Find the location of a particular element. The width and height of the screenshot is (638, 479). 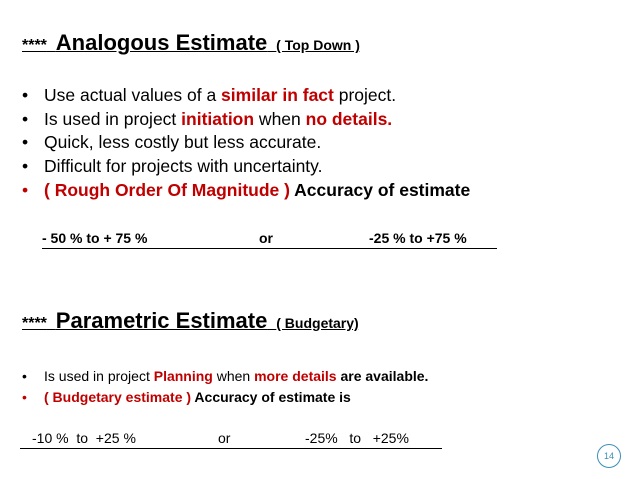

range-low: -10 % to +25 % is located at coordinates (84, 438).